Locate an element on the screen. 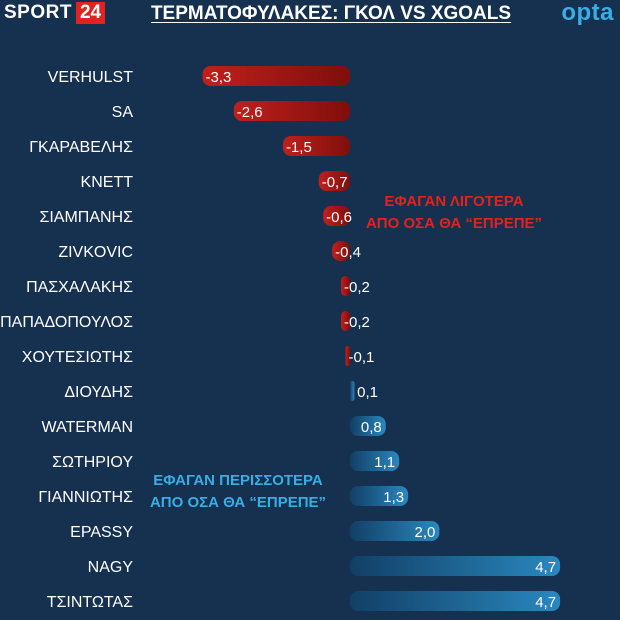 The image size is (620, 620). bar-value-label-σιαμπανης: -0,6 is located at coordinates (339, 217).